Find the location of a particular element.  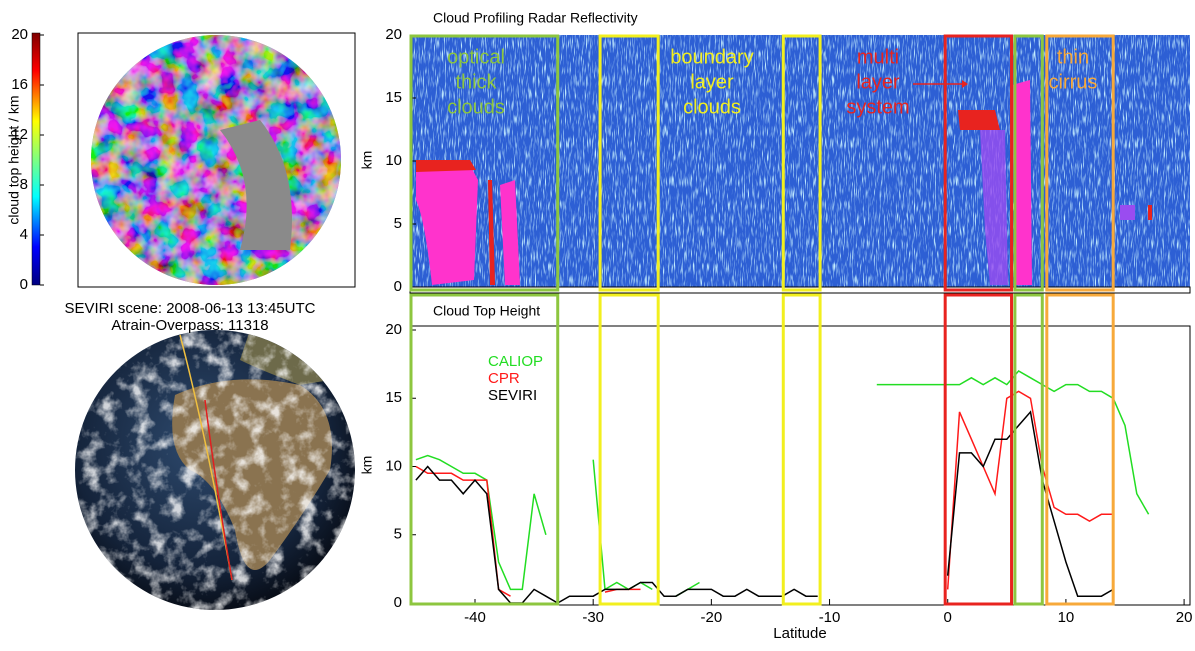

colorbar-label: cloud top height / km is located at coordinates (14, 159).